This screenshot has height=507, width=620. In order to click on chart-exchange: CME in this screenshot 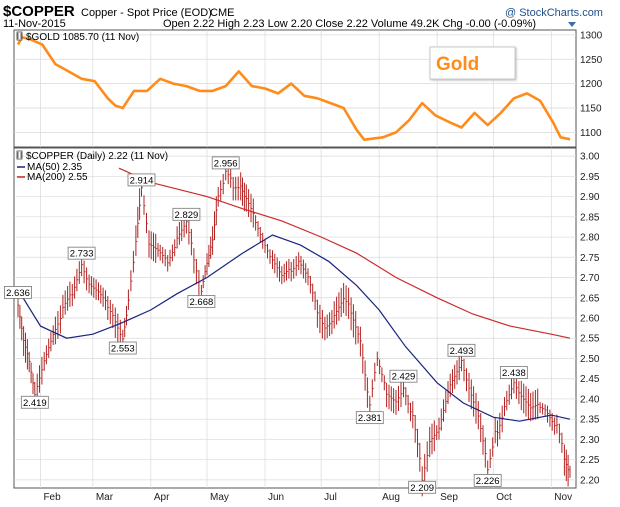, I will do `click(222, 13)`.